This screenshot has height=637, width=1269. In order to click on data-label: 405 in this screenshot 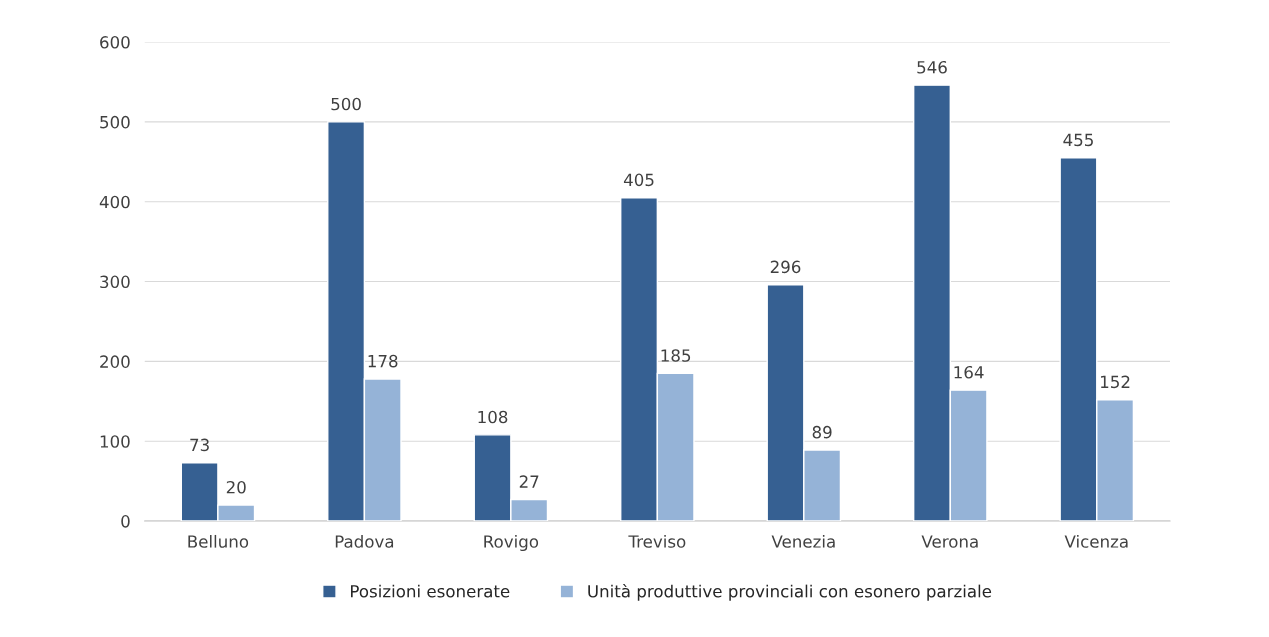, I will do `click(638, 180)`.